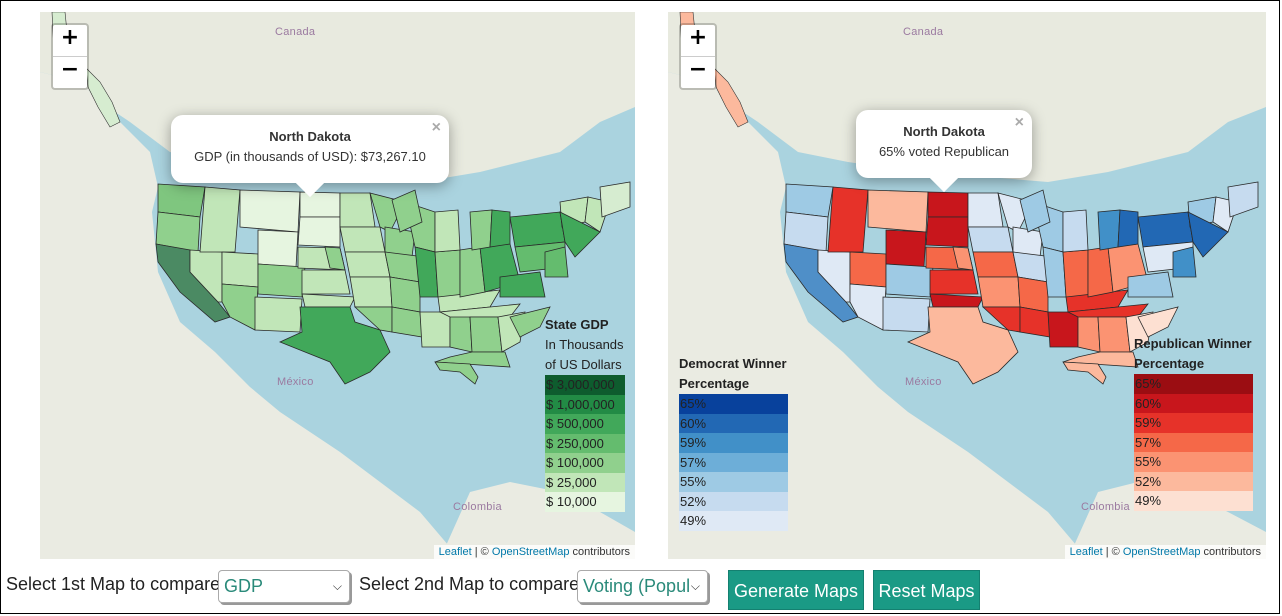 The height and width of the screenshot is (616, 1282). Describe the element at coordinates (583, 364) in the screenshot. I see `legend-subtitle-2: of US Dollars` at that location.